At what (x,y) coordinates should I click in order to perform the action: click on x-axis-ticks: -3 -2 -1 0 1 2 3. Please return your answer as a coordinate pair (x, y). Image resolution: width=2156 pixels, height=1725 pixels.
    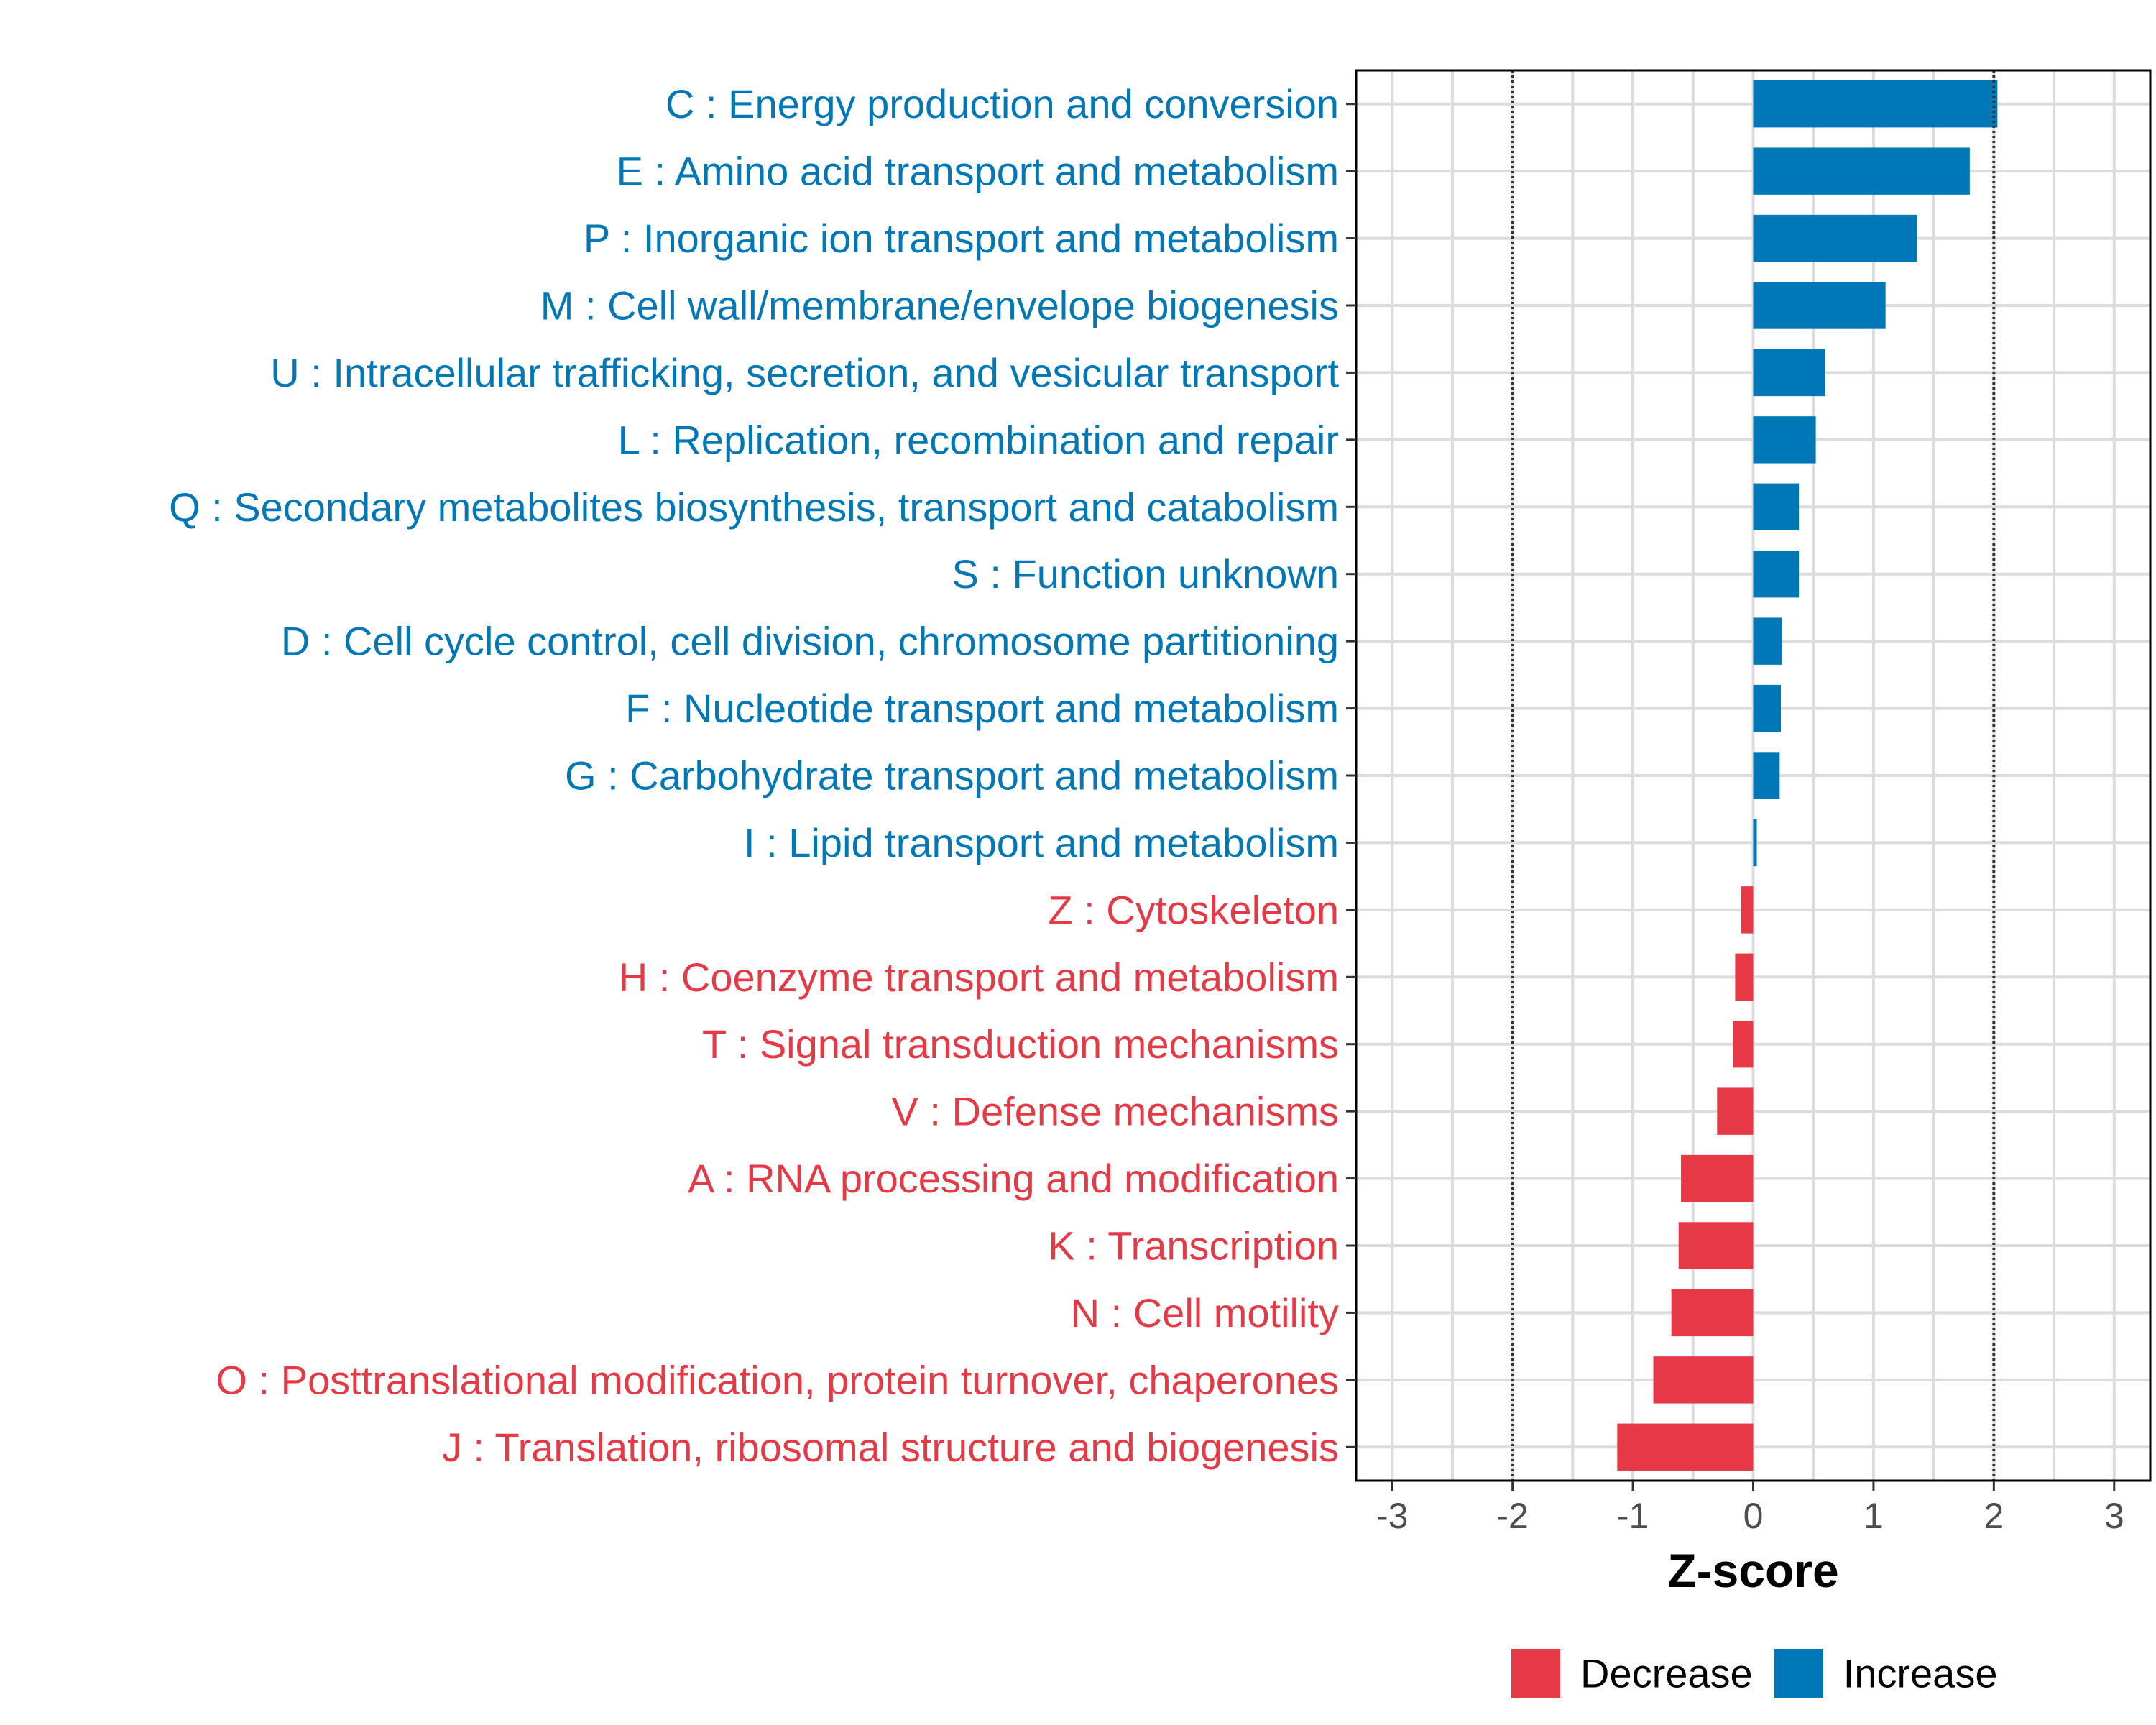
    Looking at the image, I should click on (1750, 1508).